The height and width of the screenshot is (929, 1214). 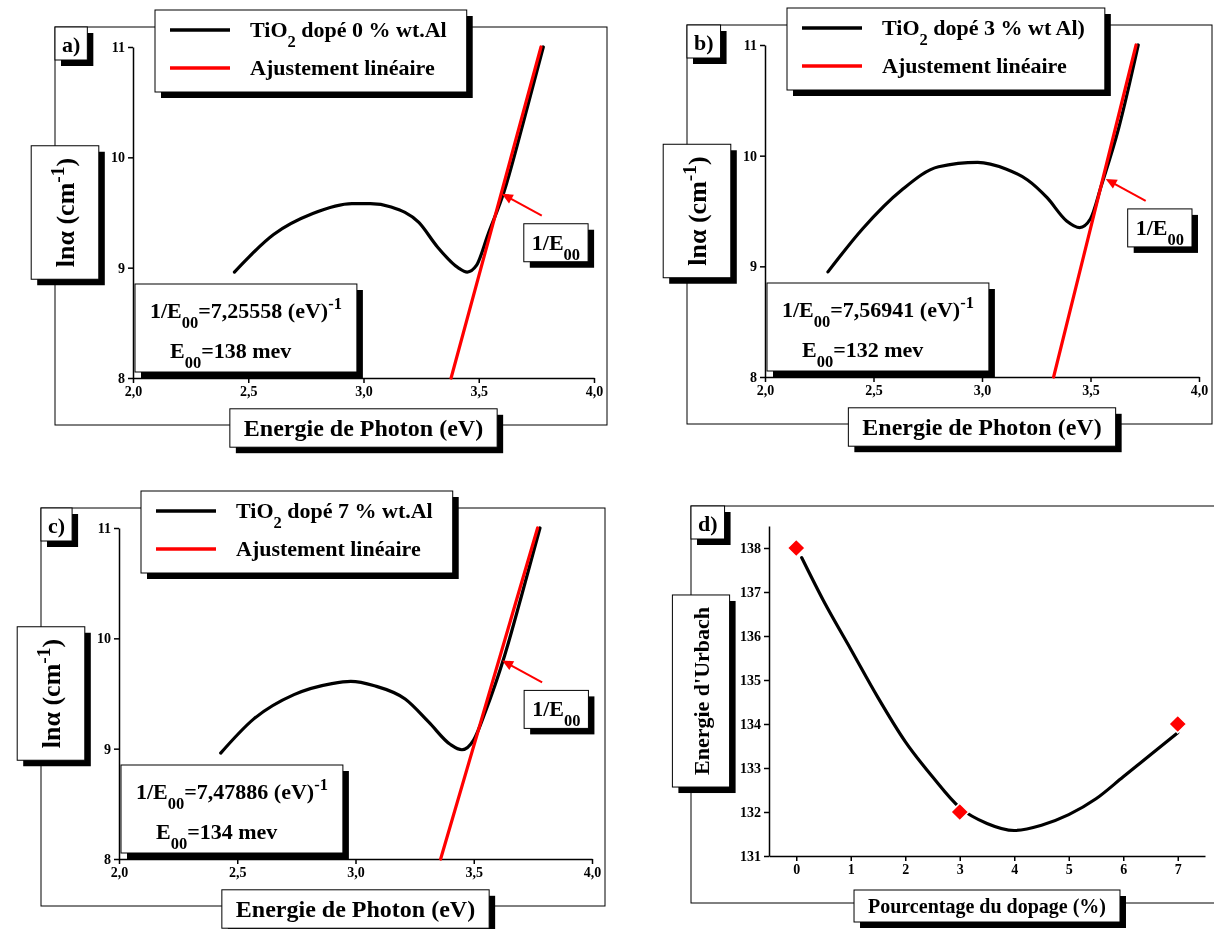 I want to click on y-tick-label: 137, so click(x=750, y=592).